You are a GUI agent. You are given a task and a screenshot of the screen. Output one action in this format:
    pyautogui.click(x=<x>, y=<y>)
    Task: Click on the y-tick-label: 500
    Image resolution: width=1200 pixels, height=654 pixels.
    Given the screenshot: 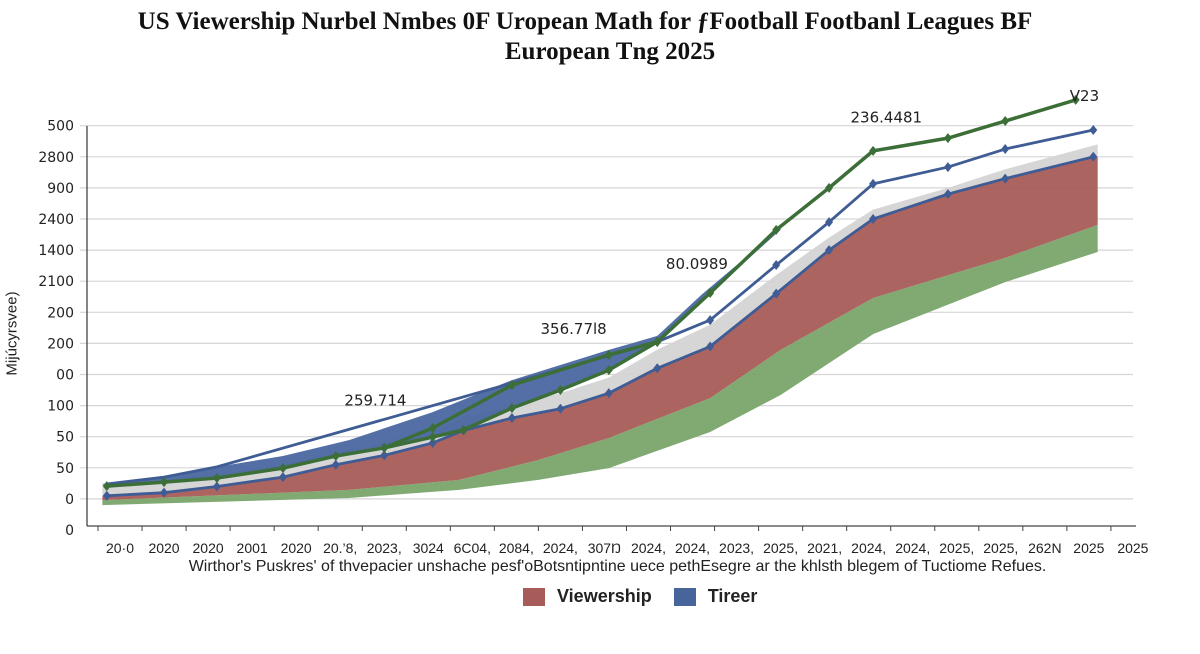 What is the action you would take?
    pyautogui.click(x=60, y=127)
    